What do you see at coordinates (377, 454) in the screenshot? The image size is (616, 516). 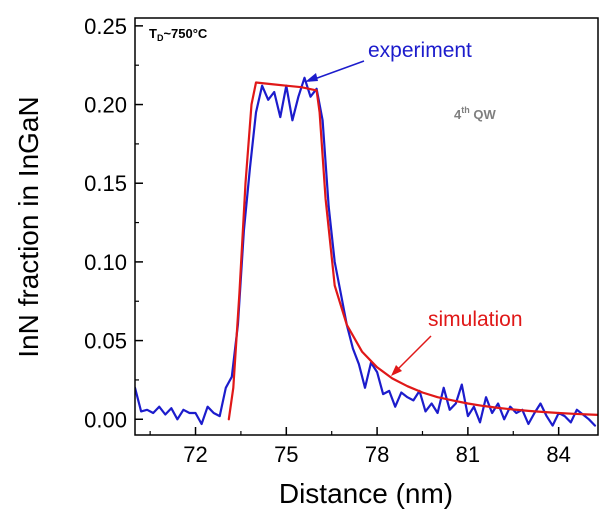 I see `x-tick-label: 78` at bounding box center [377, 454].